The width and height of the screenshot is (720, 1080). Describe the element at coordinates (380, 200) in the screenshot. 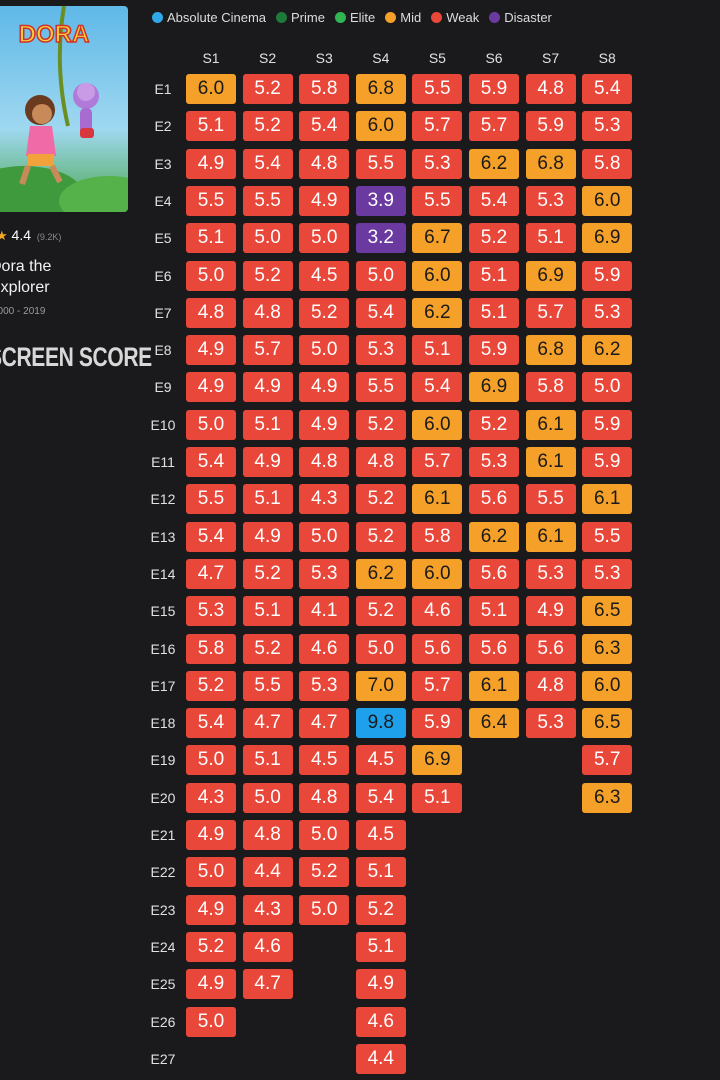

I see `episode-score-cell: 3.9` at that location.